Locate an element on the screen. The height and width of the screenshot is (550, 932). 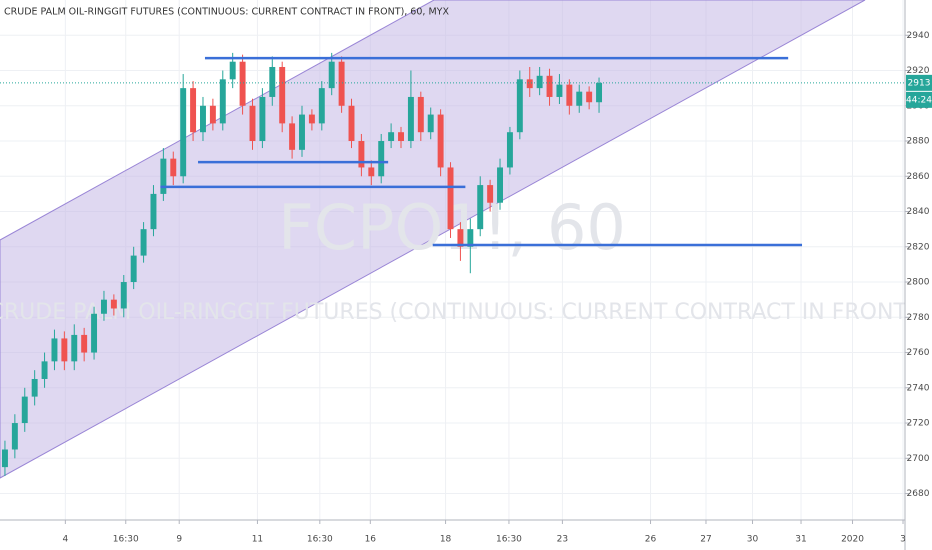
y-tick-label: 2720 is located at coordinates (918, 424).